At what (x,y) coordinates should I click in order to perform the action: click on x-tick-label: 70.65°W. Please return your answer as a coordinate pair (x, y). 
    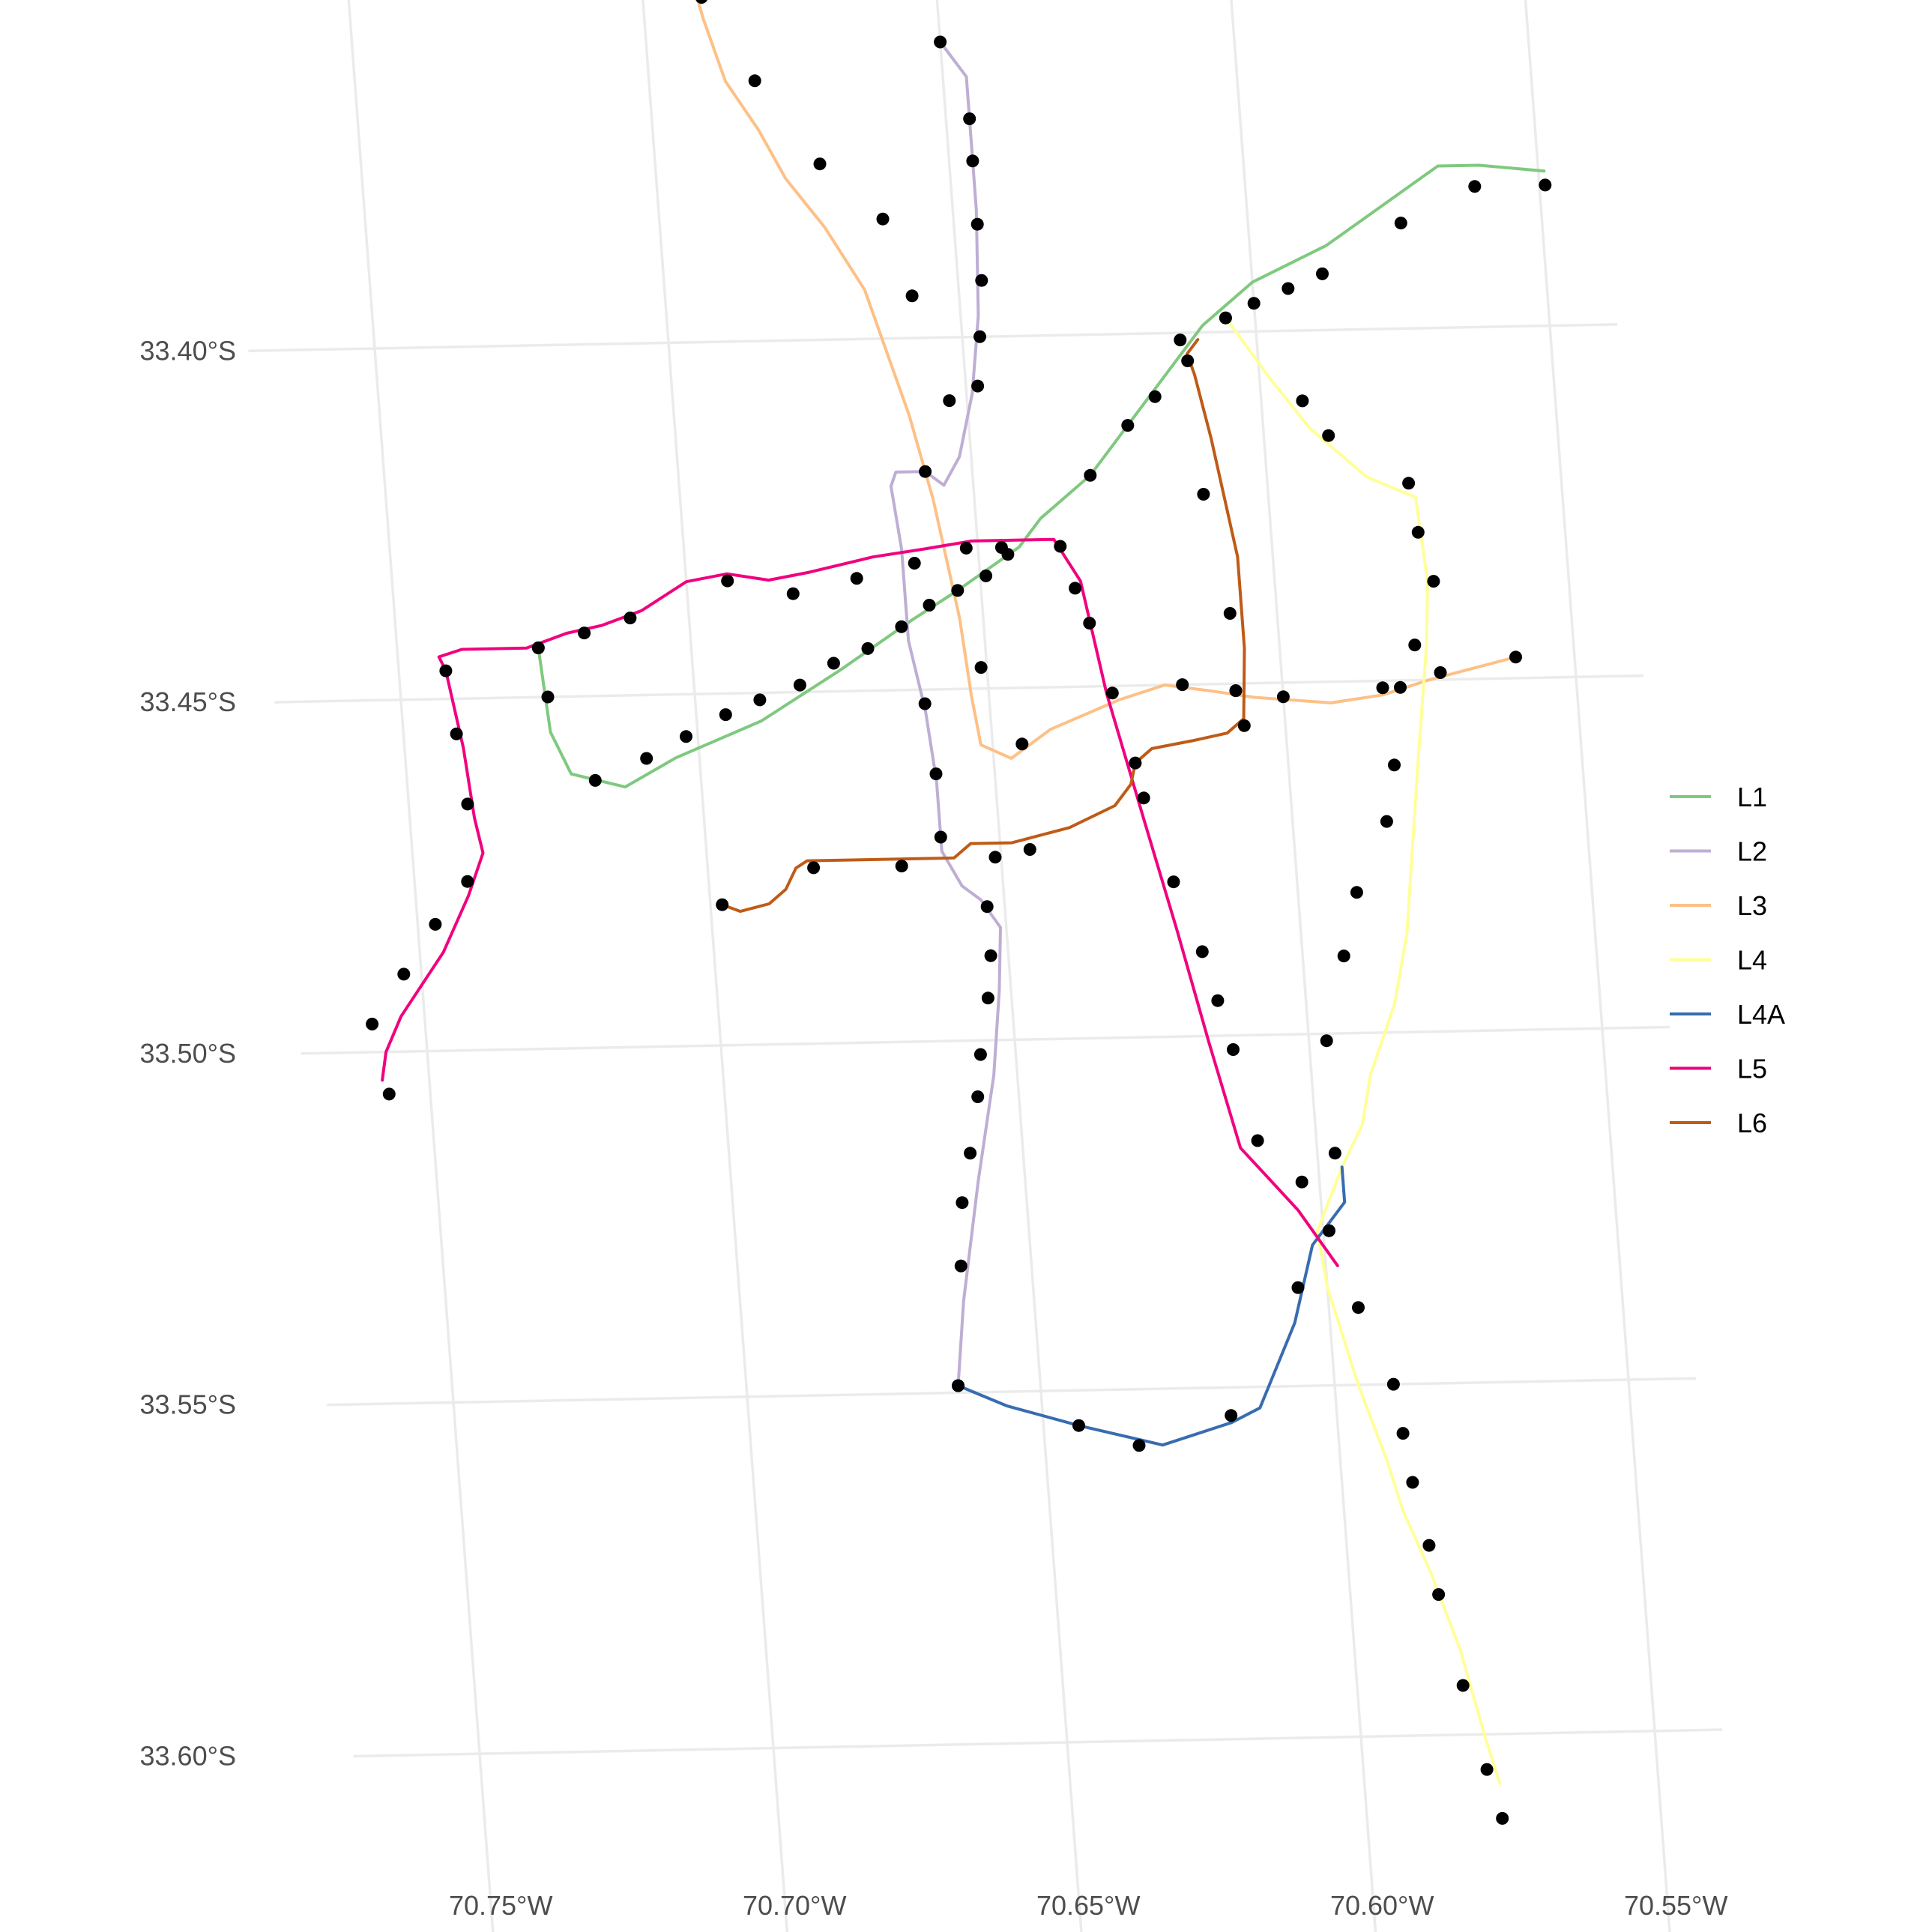
    Looking at the image, I should click on (1088, 1906).